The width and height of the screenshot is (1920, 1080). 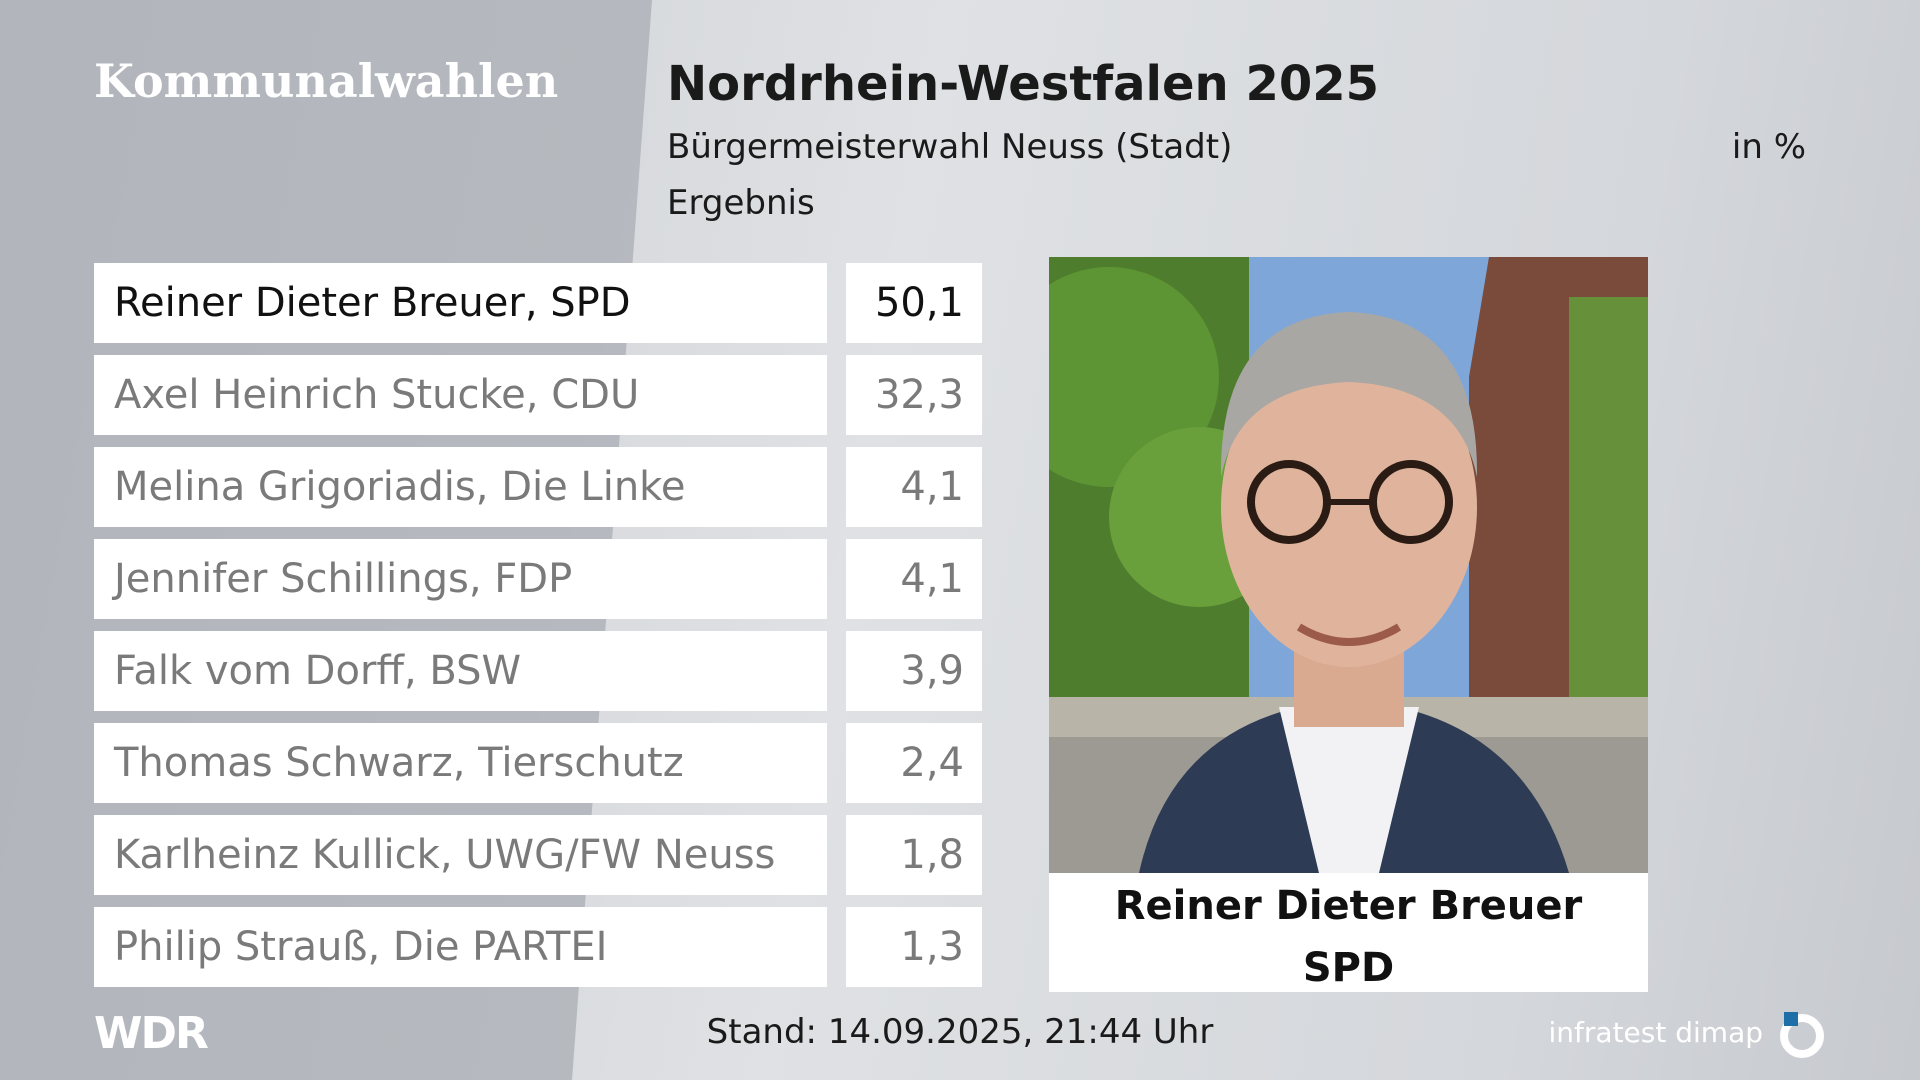 I want to click on timestamp: Stand: 14.09.2025, 21:44 Uhr, so click(x=960, y=1032).